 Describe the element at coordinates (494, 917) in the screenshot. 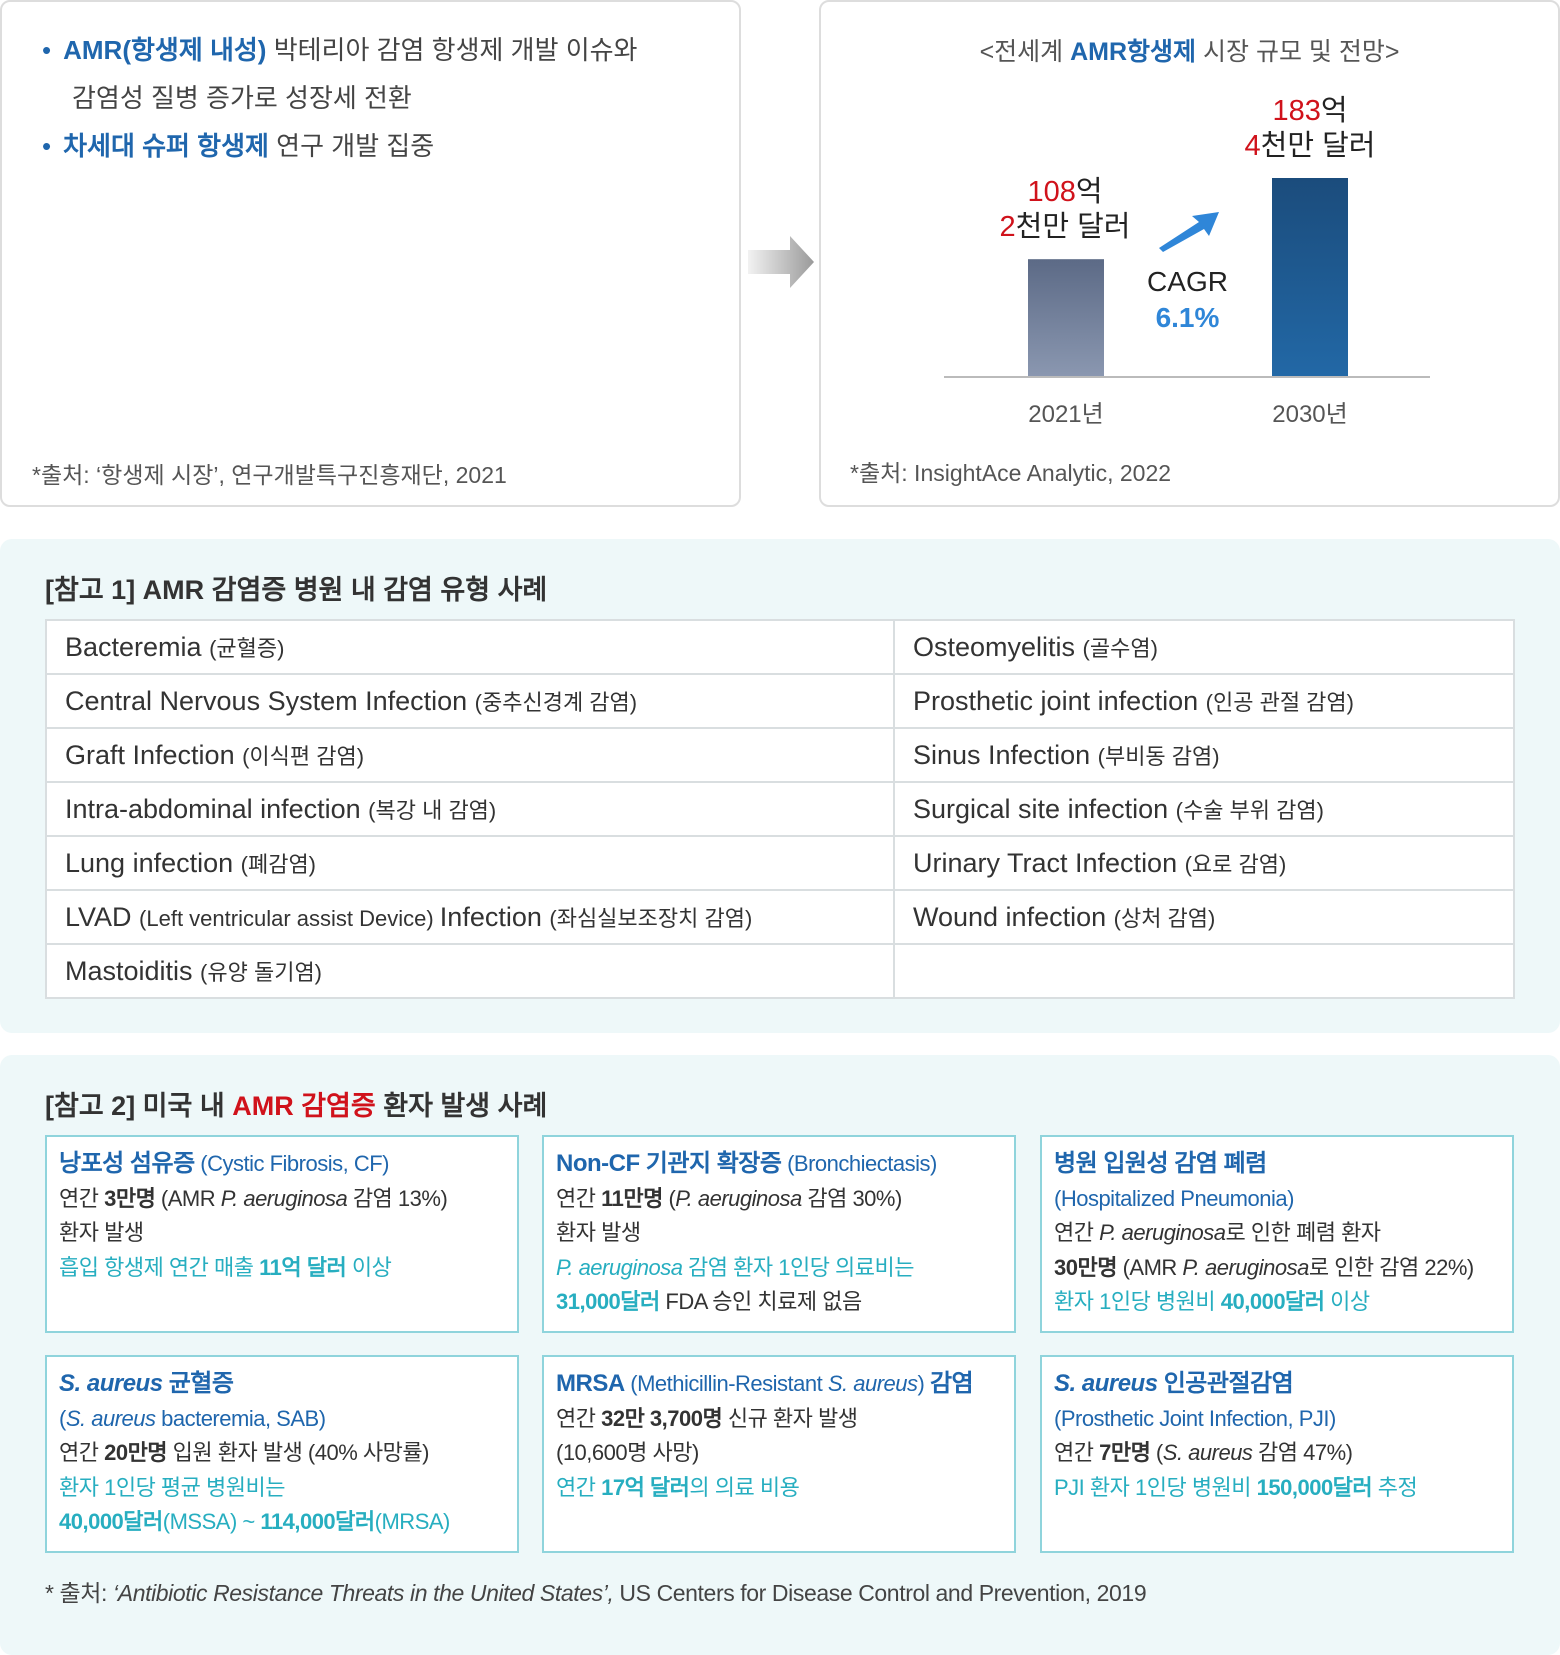

I see `infection-name: Infection` at that location.